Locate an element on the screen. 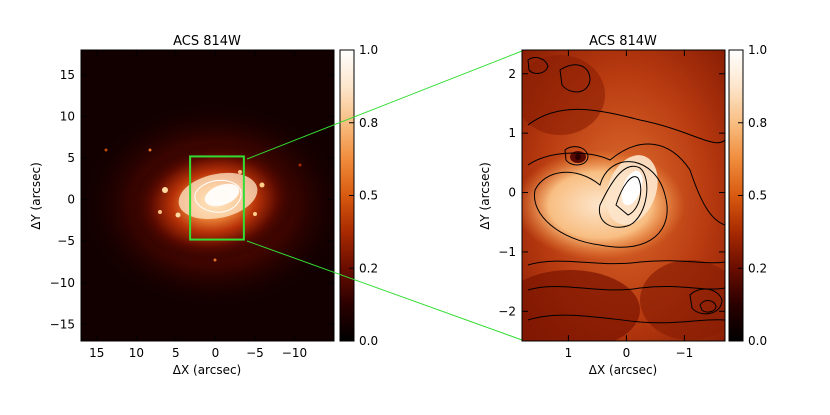 The width and height of the screenshot is (830, 415). connector-top is located at coordinates (384, 105).